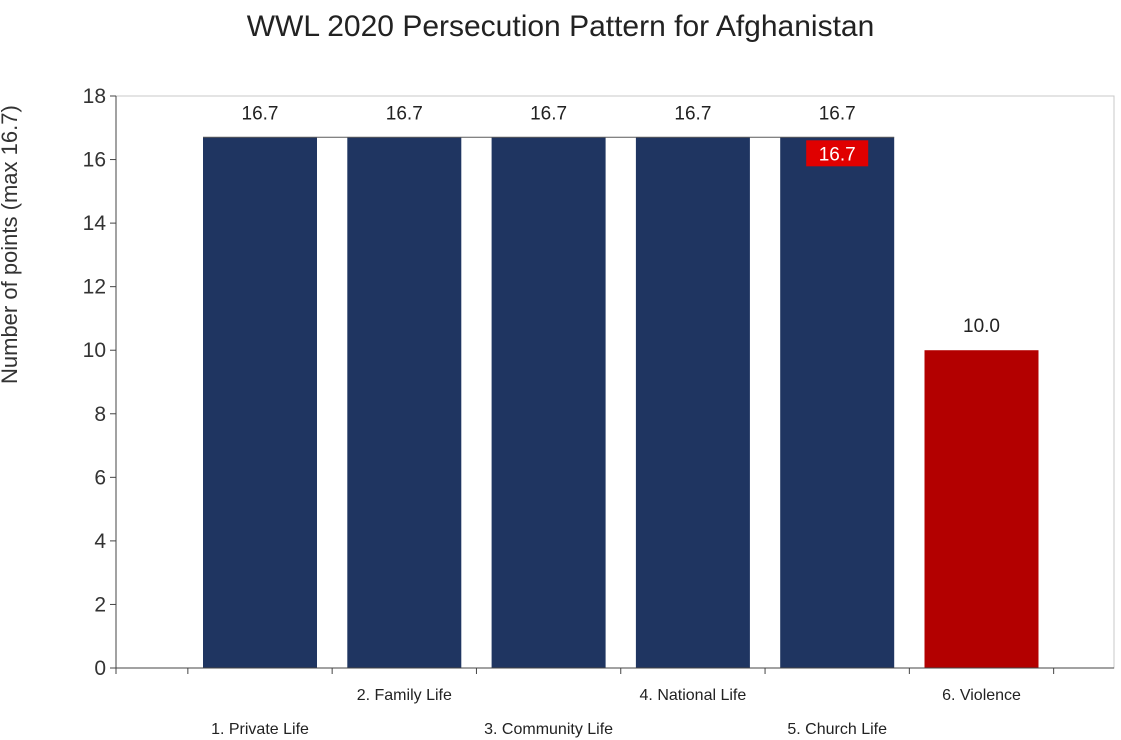 The height and width of the screenshot is (740, 1121). I want to click on x-tick-label: 2. Family Life, so click(404, 695).